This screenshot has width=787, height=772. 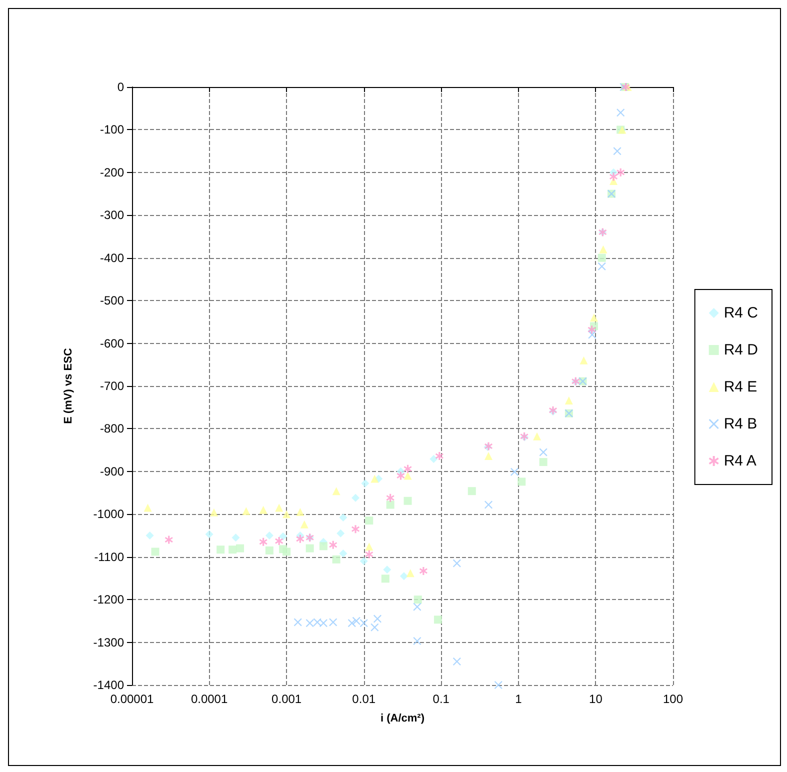 I want to click on legend-label: R4 D, so click(x=741, y=350).